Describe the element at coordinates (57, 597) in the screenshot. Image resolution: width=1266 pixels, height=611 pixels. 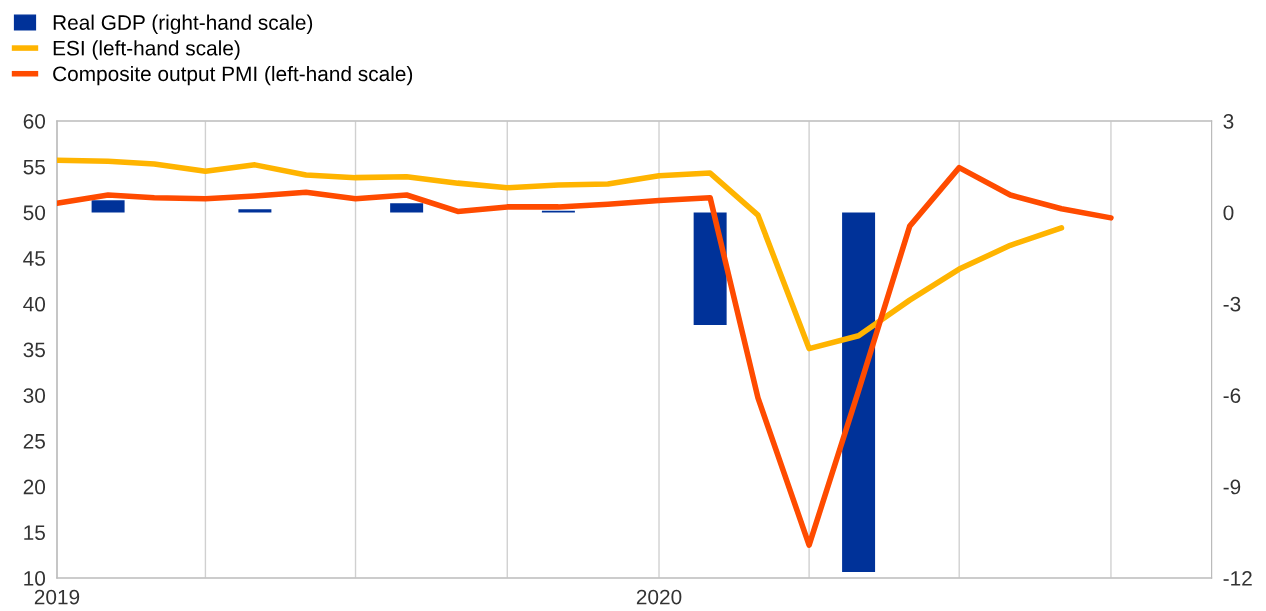
I see `x-tick-label: 2019` at that location.